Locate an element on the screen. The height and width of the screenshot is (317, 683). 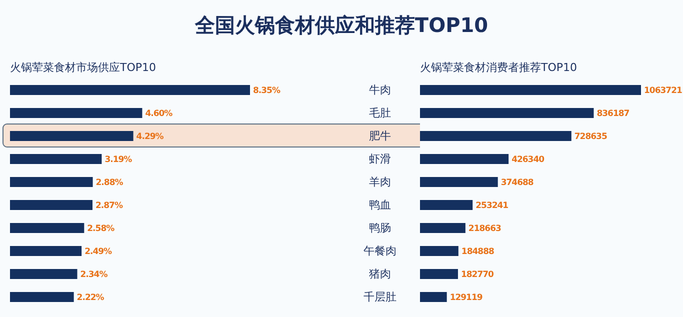
data-label: 836187 is located at coordinates (613, 114).